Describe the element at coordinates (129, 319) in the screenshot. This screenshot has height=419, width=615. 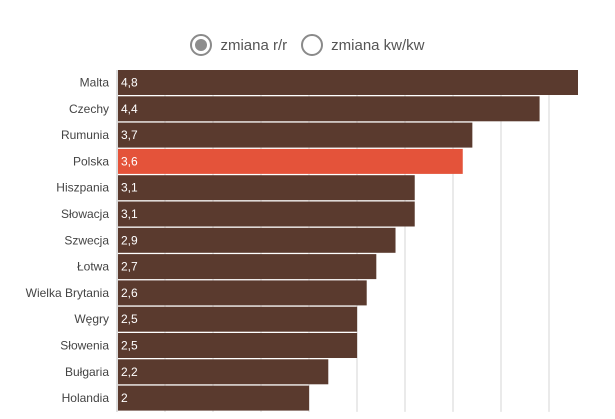
I see `value-label-9: 2,5` at that location.